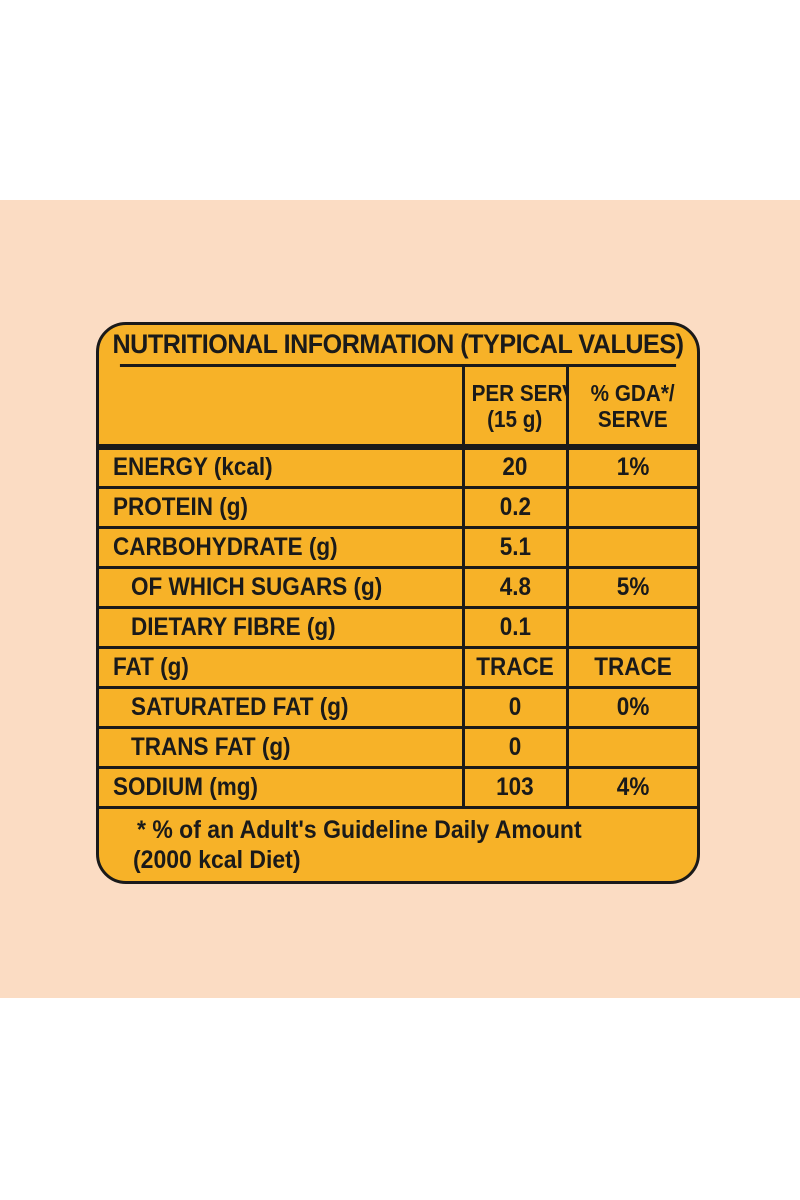  I want to click on per-serve-value: 4.8, so click(514, 588).